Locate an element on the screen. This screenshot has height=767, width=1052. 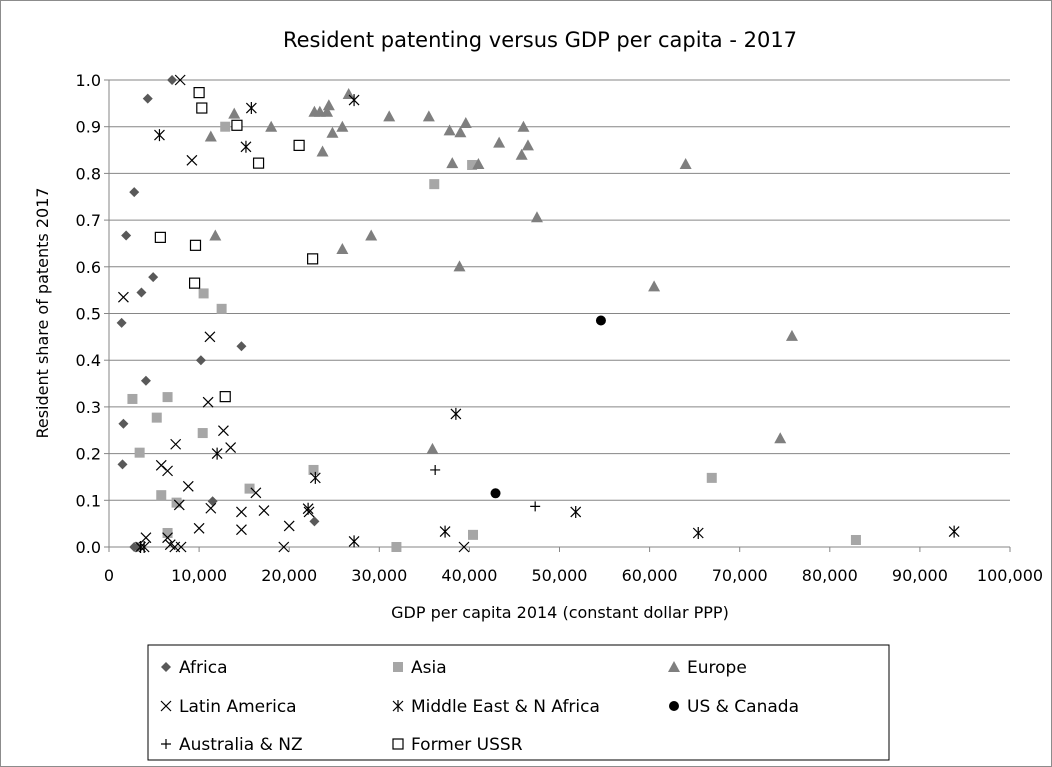
legend-label: Latin America is located at coordinates (238, 707).